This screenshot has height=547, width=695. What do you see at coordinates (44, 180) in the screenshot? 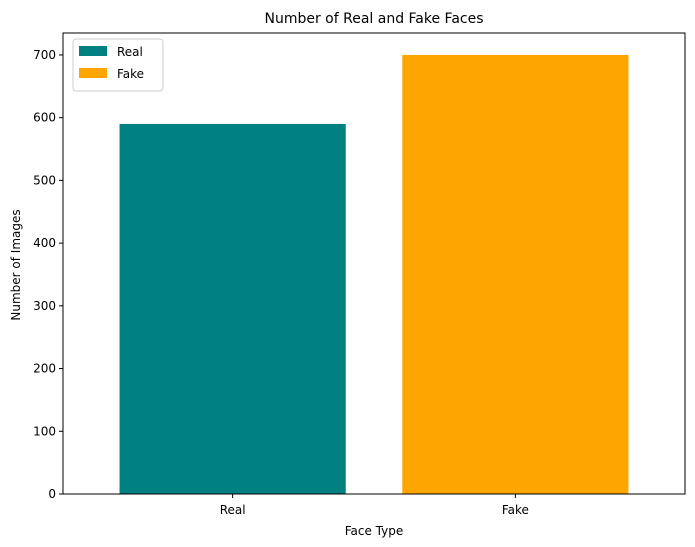
I see `y-tick-label: 500` at bounding box center [44, 180].